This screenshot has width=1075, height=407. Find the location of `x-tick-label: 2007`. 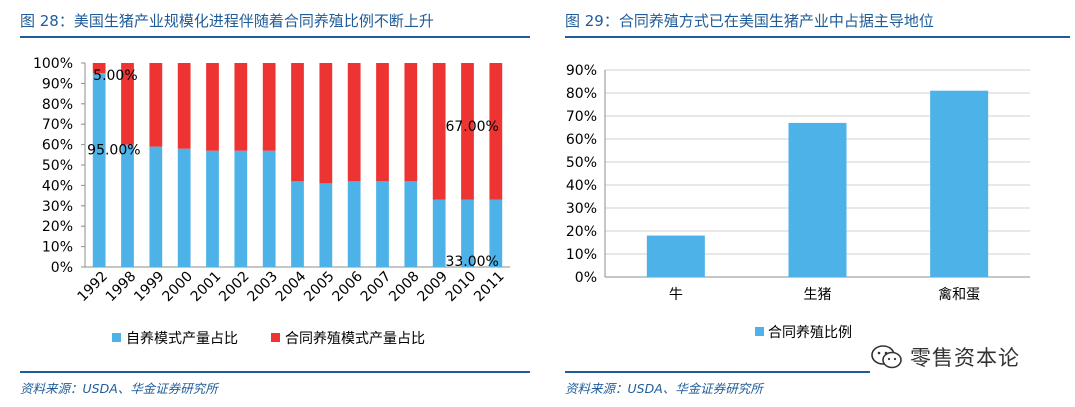

x-tick-label: 2007 is located at coordinates (376, 287).